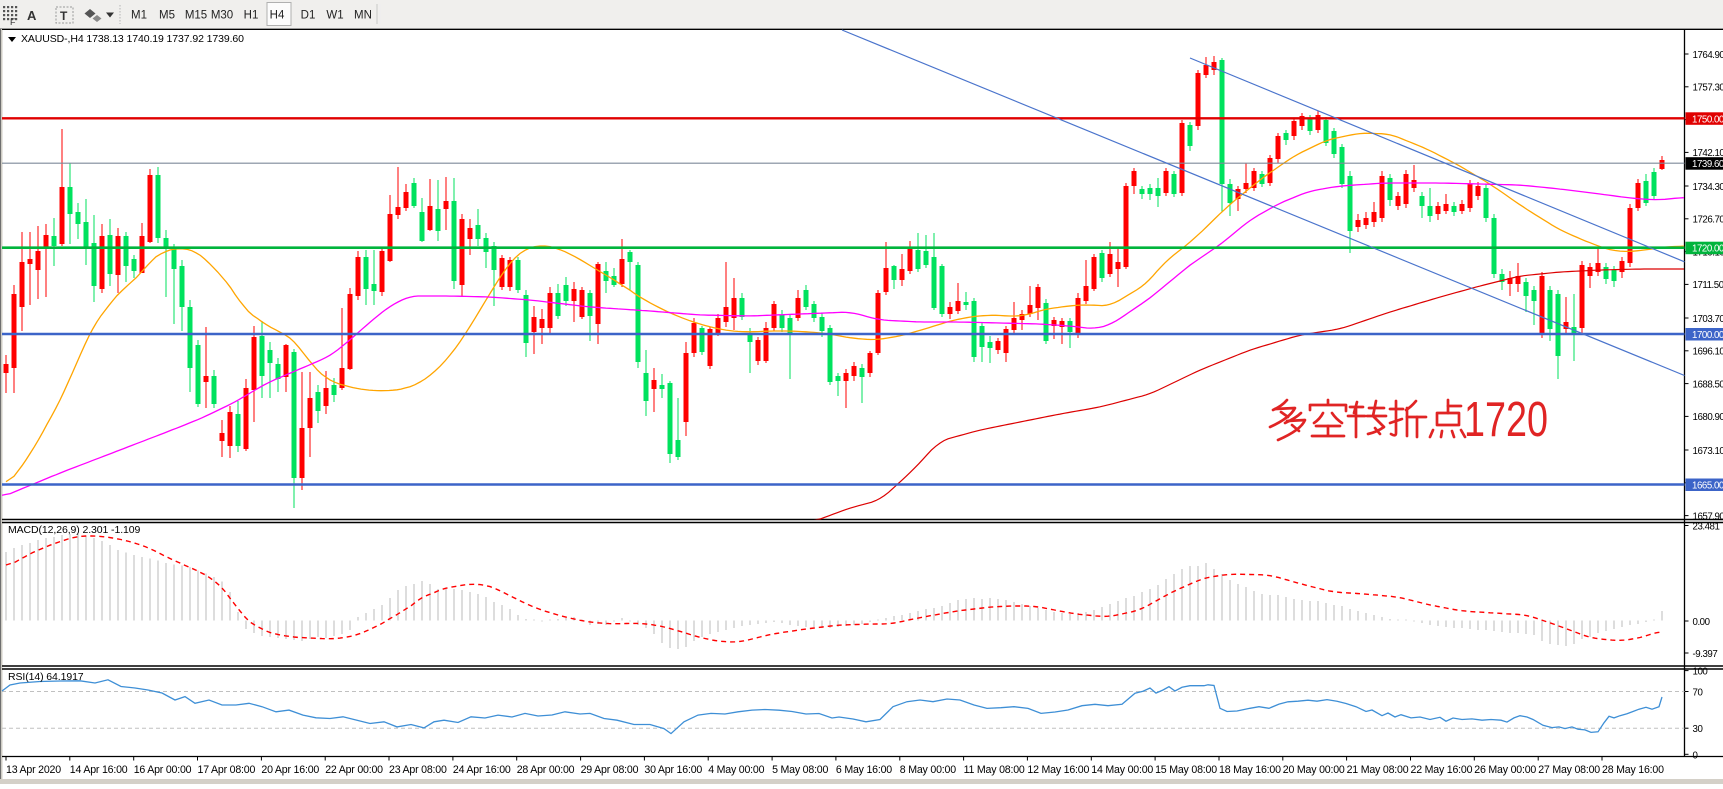  I want to click on svg-text: 5 May 08:00, so click(800, 770).